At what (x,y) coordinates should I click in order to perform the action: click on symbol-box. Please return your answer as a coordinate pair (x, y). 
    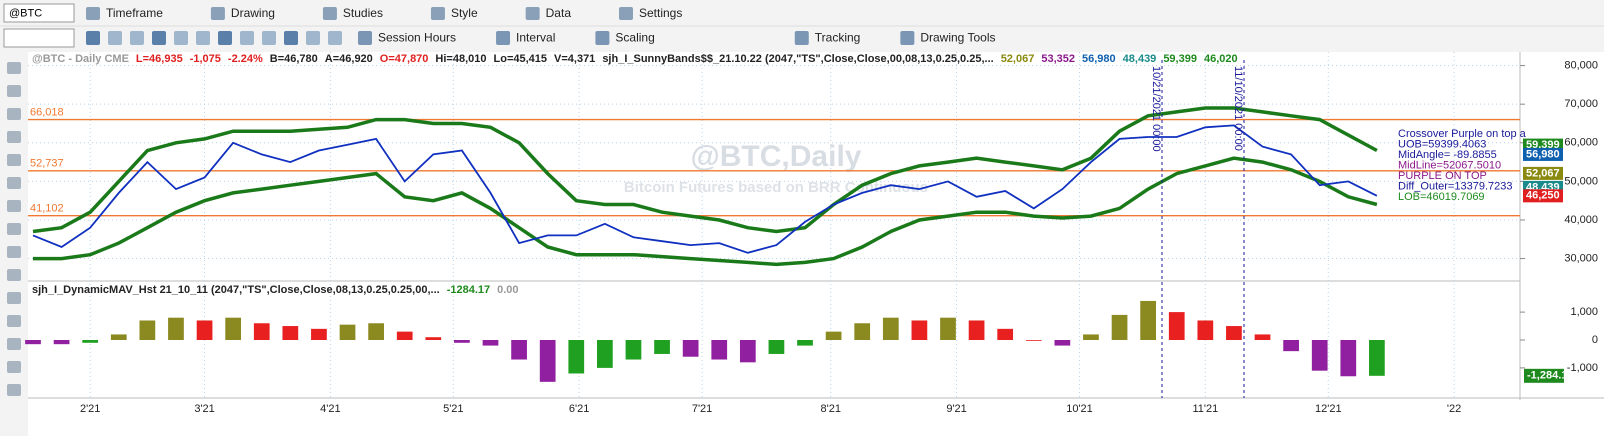
    Looking at the image, I should click on (39, 13).